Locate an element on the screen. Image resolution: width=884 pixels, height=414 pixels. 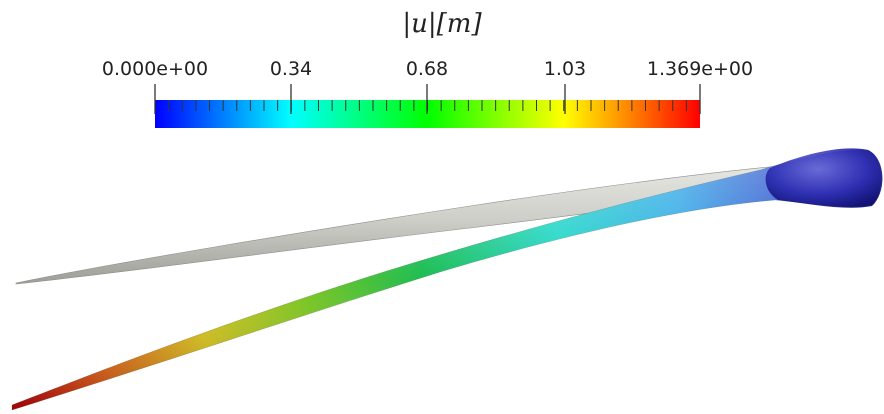
blade-root is located at coordinates (824, 178).